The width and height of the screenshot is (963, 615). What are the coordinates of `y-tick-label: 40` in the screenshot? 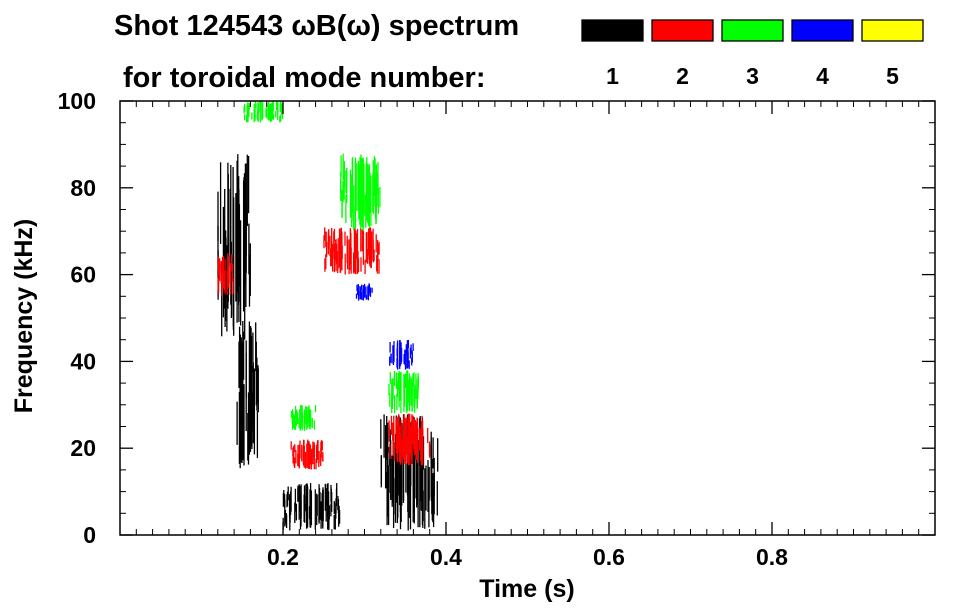 It's located at (83, 361).